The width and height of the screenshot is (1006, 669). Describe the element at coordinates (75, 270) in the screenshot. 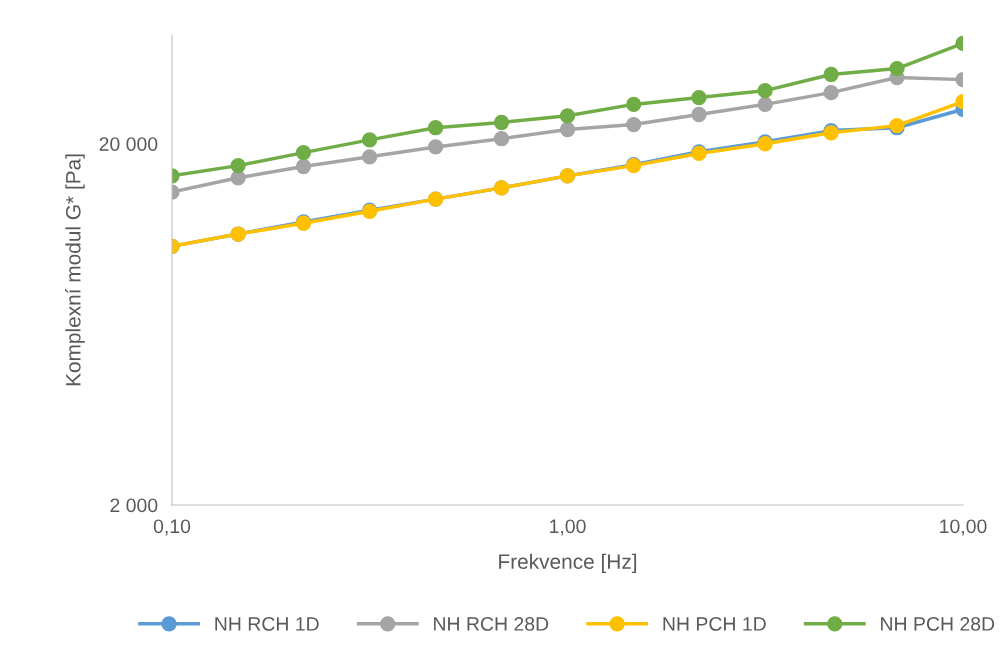

I see `y-axis-title: Komplexní modul G* [Pa]` at that location.